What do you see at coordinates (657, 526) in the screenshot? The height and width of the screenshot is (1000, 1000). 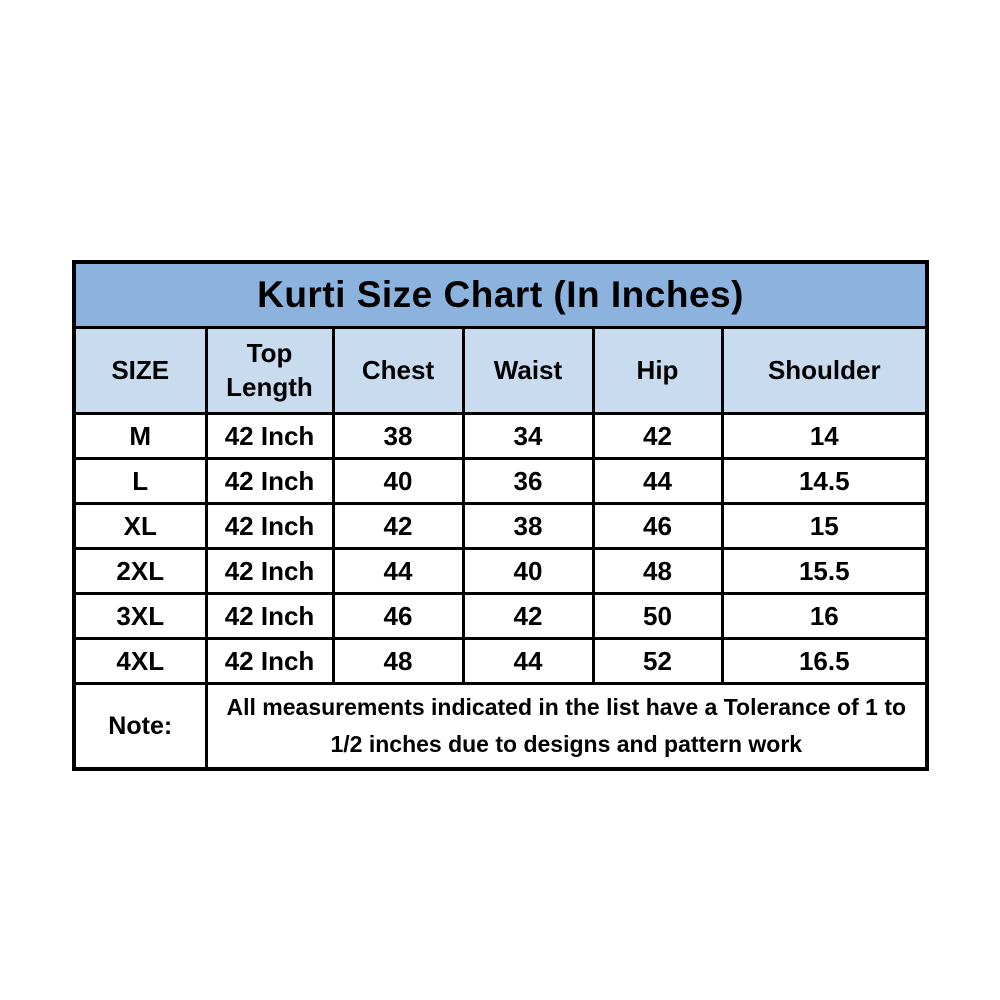 I see `cell-hip: 46` at bounding box center [657, 526].